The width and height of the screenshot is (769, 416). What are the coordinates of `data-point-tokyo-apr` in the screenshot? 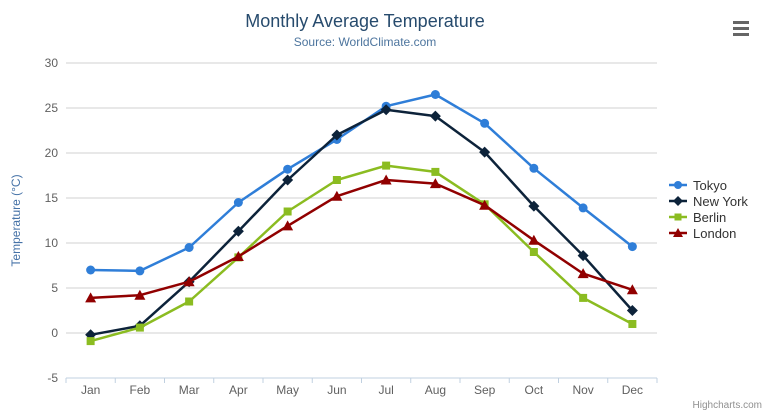 It's located at (238, 202).